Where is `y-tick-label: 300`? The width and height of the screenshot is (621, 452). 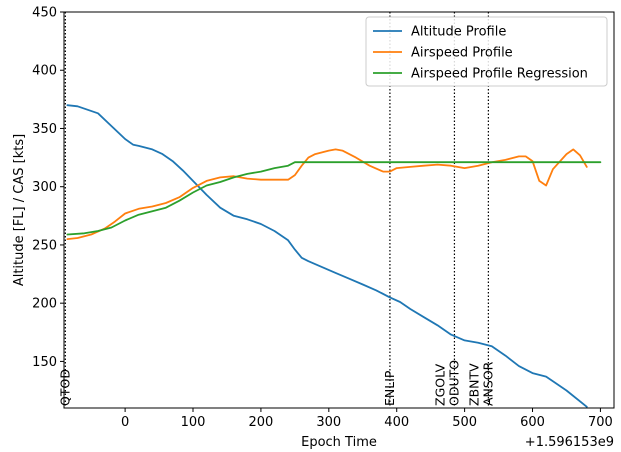 y-tick-label: 300 is located at coordinates (44, 187).